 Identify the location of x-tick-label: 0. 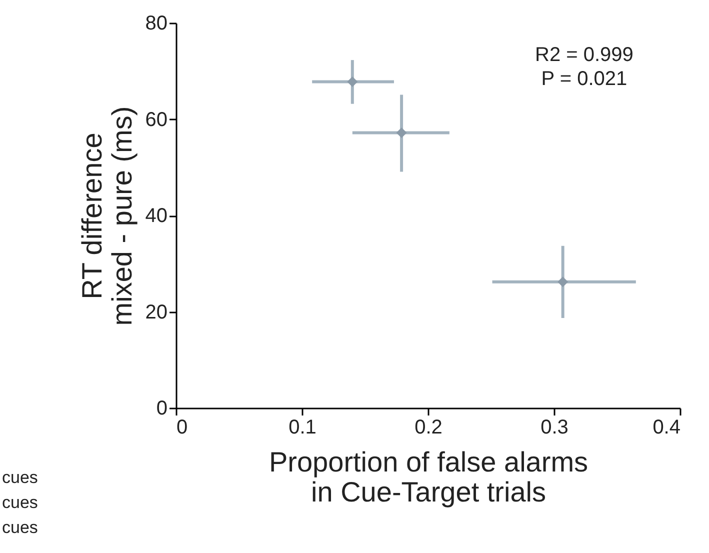
(182, 427).